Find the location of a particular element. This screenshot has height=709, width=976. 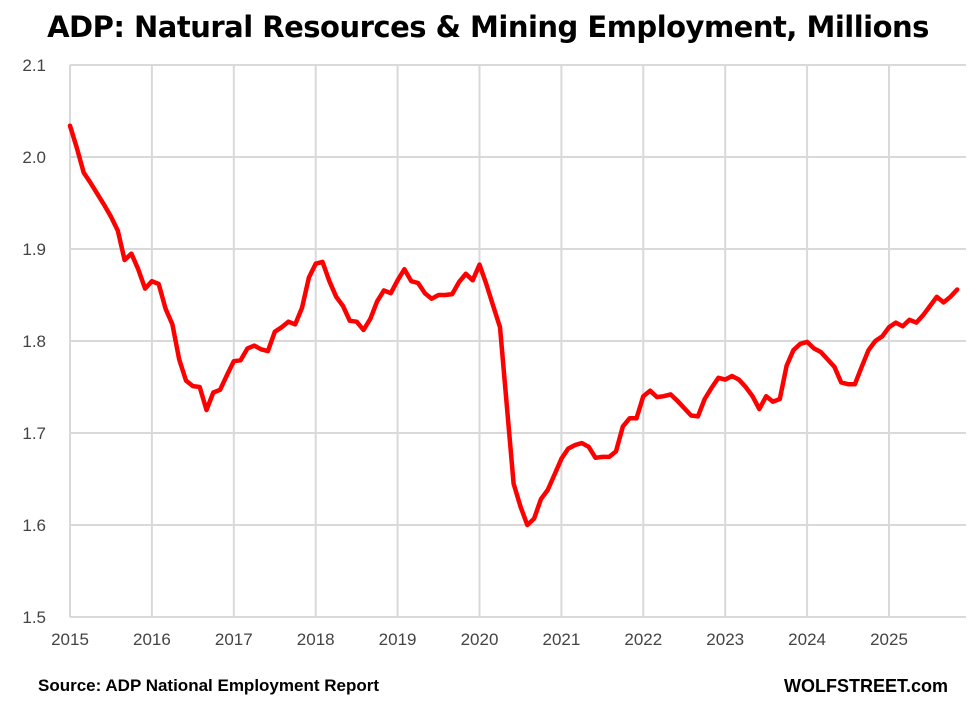

y-tick-label: 1.5 is located at coordinates (34, 617).